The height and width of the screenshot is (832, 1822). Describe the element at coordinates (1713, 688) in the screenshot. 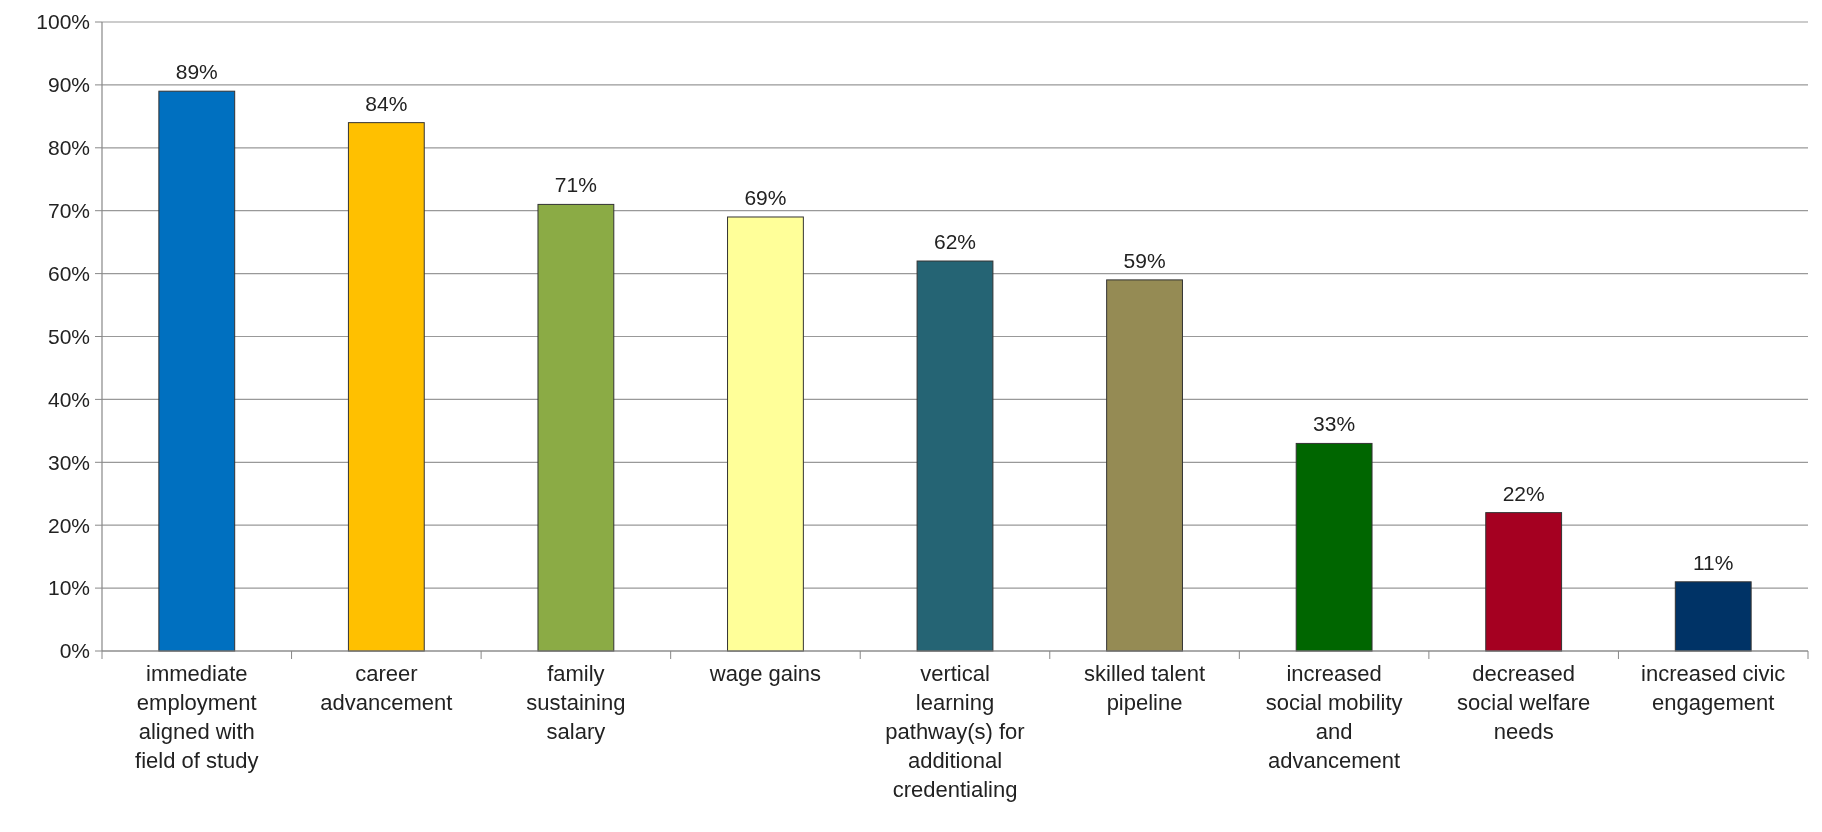

I see `x-tick-label: increased civic engagement` at that location.